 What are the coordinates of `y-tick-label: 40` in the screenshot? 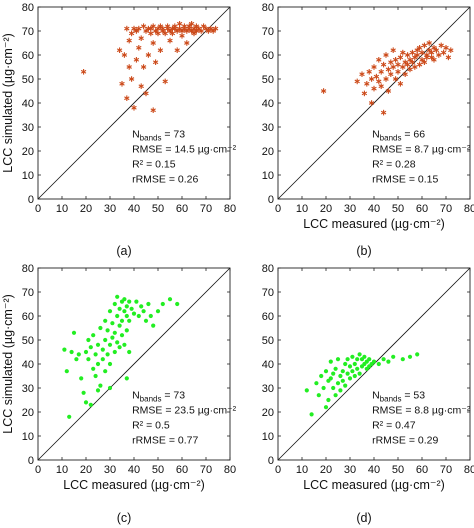 It's located at (268, 104).